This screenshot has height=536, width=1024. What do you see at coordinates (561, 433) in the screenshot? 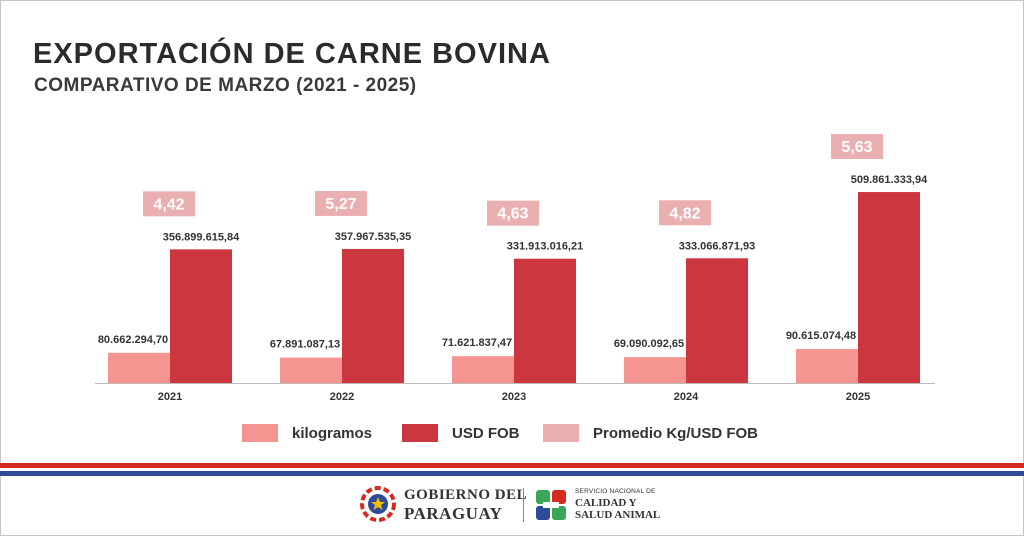
I see `legend-swatch-promedio` at bounding box center [561, 433].